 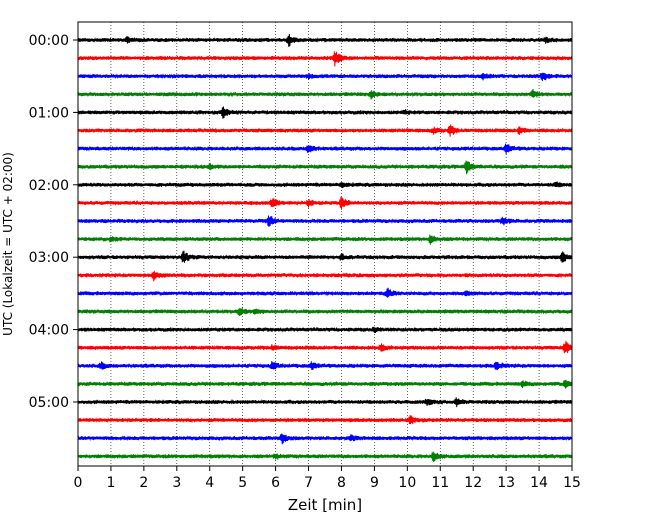 What do you see at coordinates (407, 483) in the screenshot?
I see `x-tick-label-10: 10` at bounding box center [407, 483].